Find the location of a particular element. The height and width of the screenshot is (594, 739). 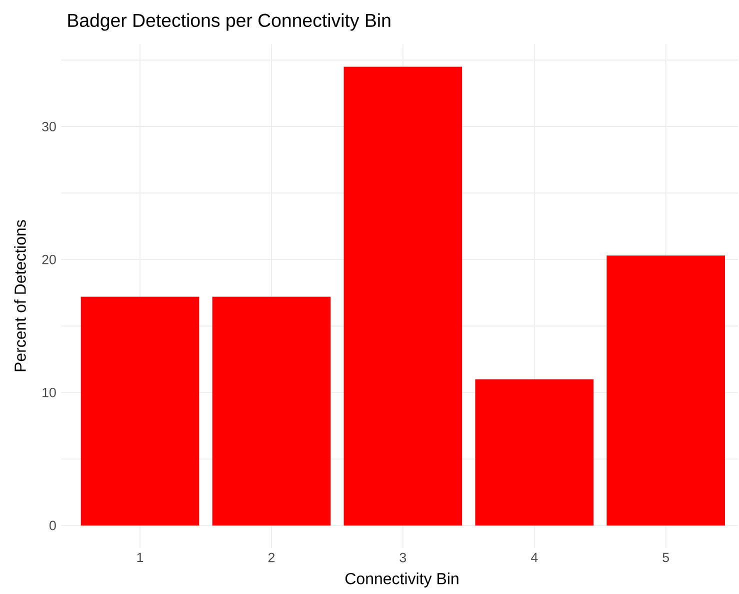

y-axis-title: Percent of Detections is located at coordinates (20, 296).